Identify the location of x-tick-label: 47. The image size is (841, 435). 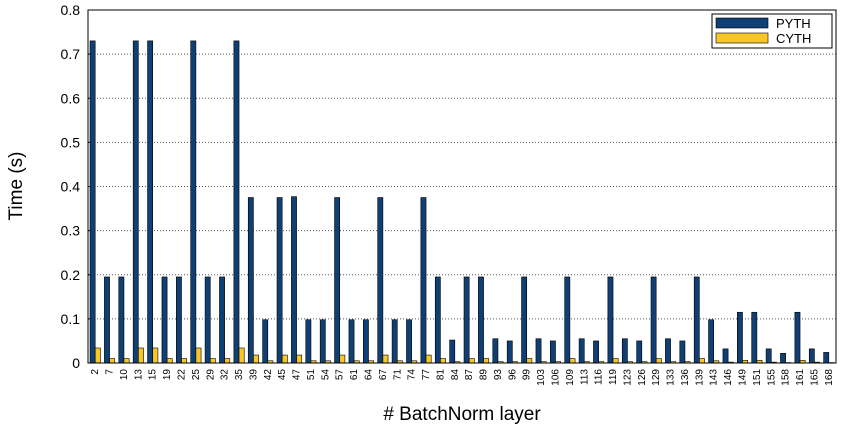
(297, 375).